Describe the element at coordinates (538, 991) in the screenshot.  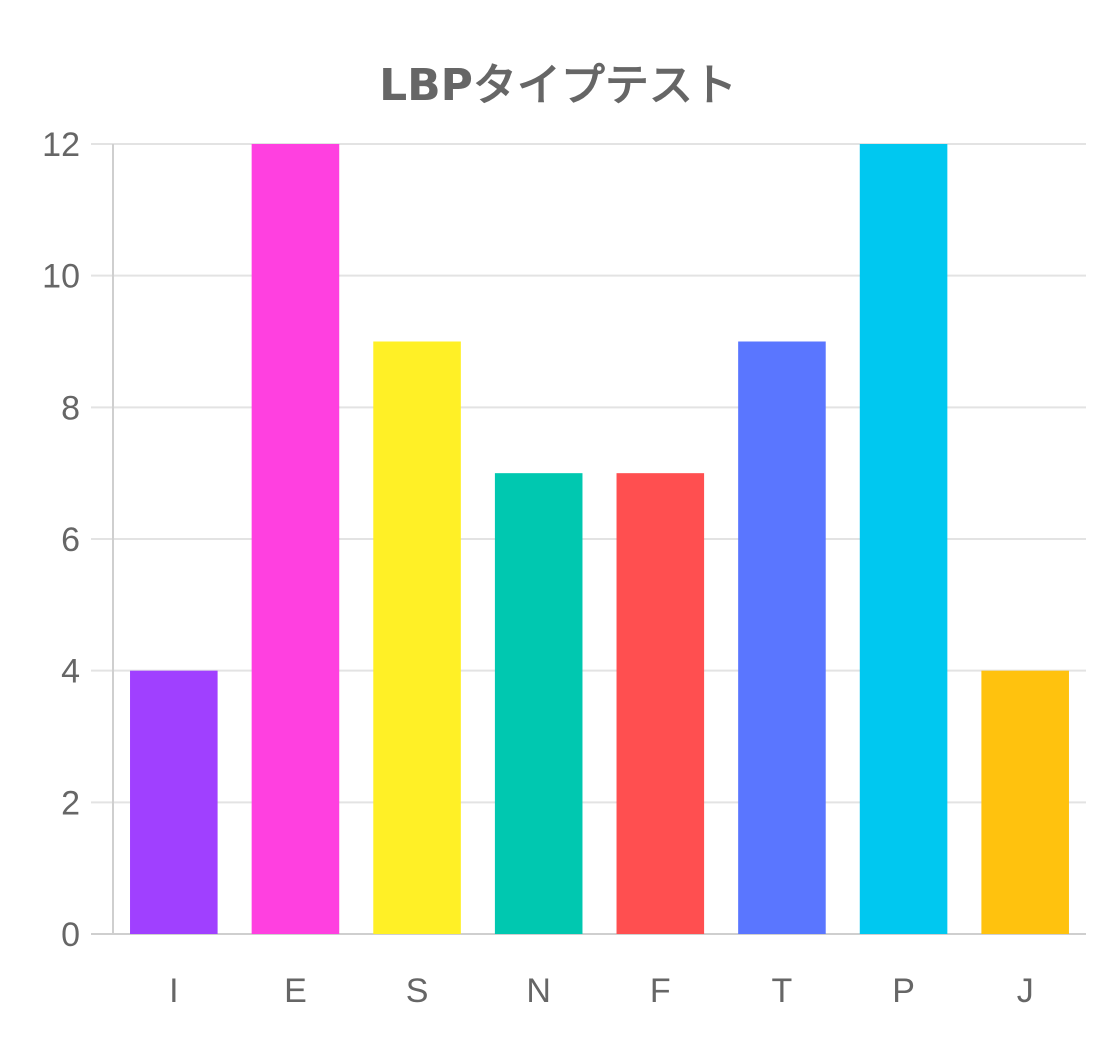
I see `x-tick-label: N` at that location.